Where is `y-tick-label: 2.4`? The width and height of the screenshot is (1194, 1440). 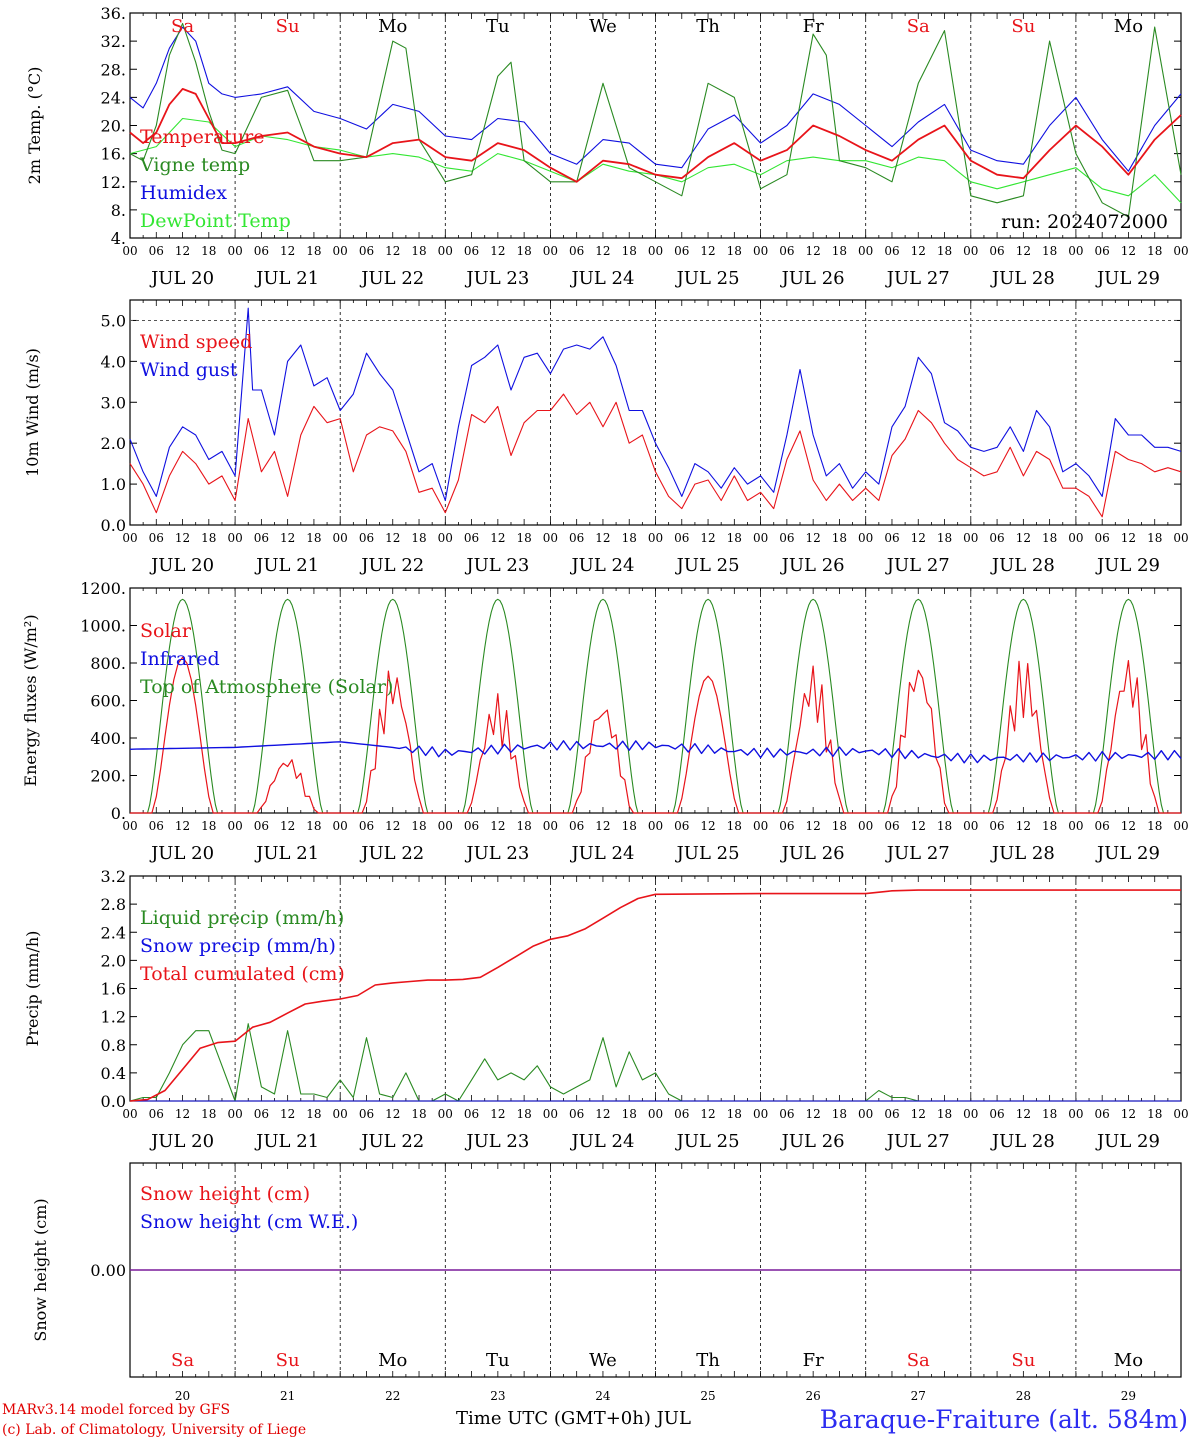 y-tick-label: 2.4 is located at coordinates (113, 932).